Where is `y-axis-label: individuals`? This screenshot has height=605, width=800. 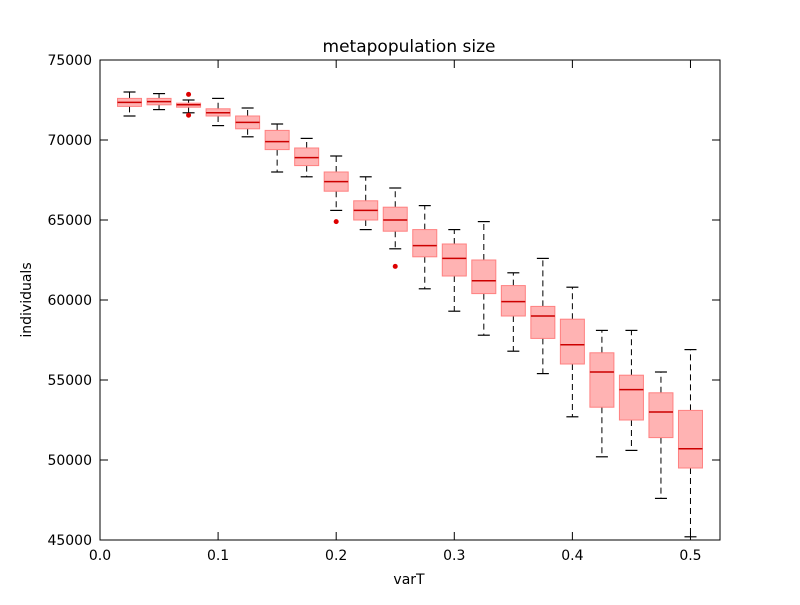
y-axis-label: individuals is located at coordinates (27, 299).